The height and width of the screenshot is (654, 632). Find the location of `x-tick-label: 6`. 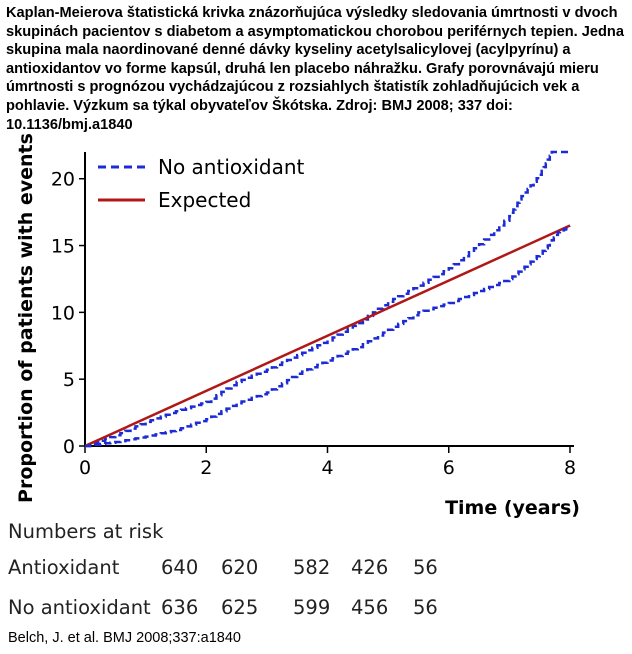

x-tick-label: 6 is located at coordinates (449, 468).